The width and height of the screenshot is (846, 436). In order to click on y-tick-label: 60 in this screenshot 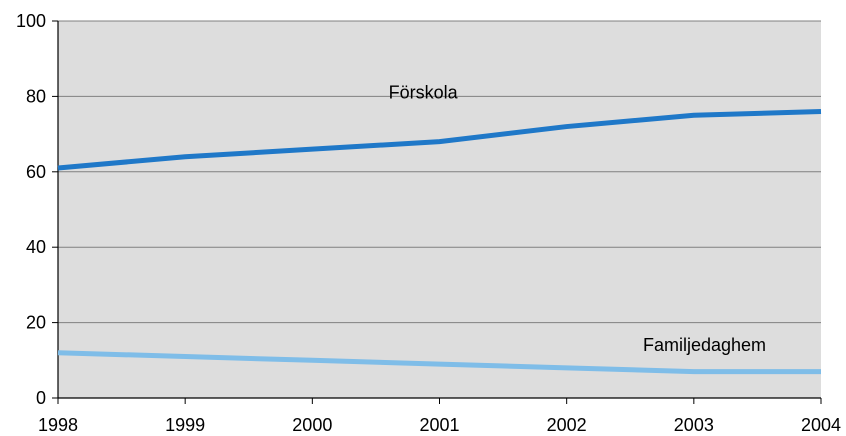, I will do `click(36, 172)`.